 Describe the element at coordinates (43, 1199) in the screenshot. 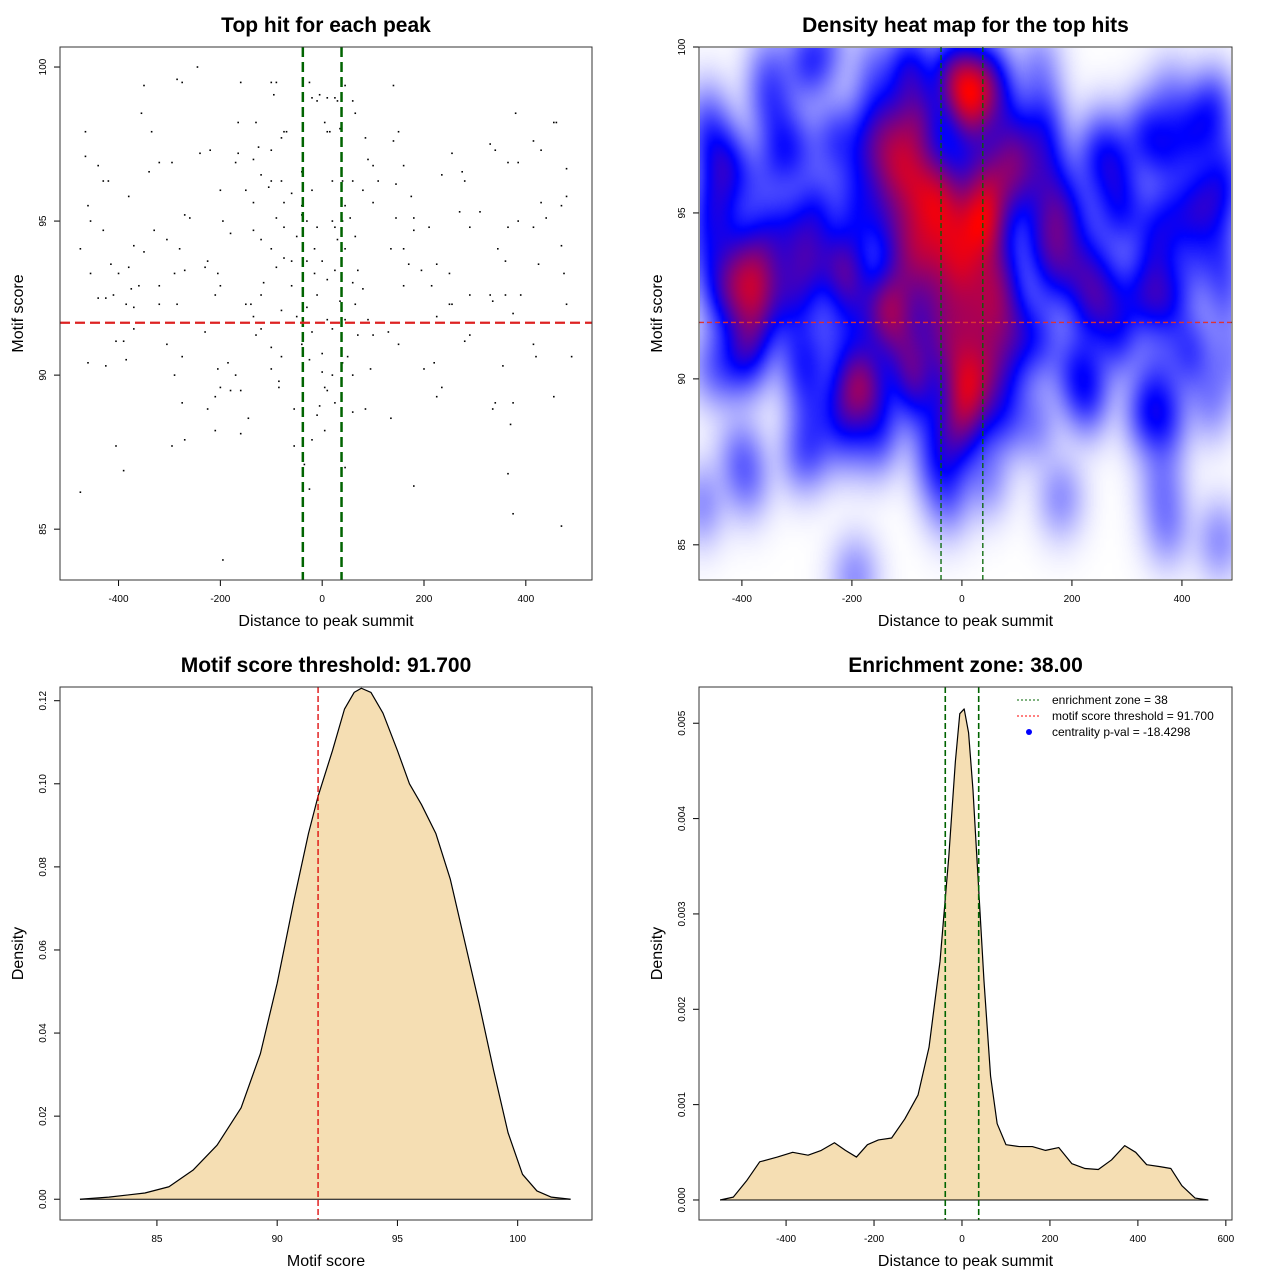

I see `y-tick-label: 0.00` at that location.